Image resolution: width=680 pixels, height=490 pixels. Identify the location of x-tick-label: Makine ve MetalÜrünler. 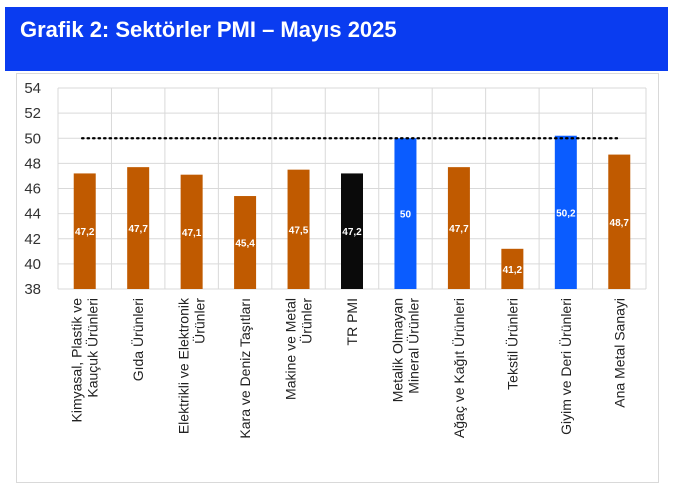
(299, 349).